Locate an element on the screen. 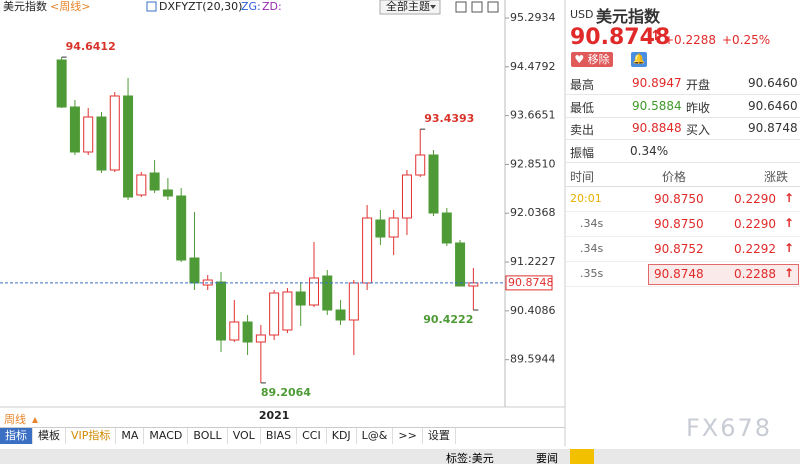 The width and height of the screenshot is (800, 466). quote-value: 90.5884 is located at coordinates (657, 105).